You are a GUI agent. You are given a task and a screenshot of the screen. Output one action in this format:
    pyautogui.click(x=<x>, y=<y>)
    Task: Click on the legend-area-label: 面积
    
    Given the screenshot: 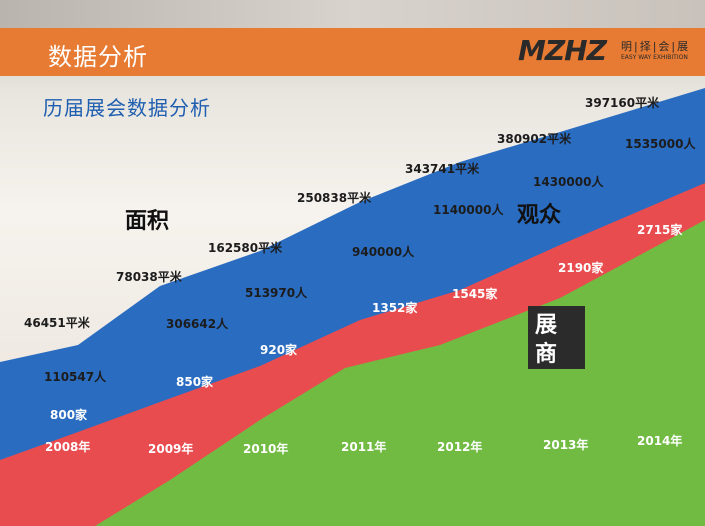 What is the action you would take?
    pyautogui.click(x=147, y=221)
    